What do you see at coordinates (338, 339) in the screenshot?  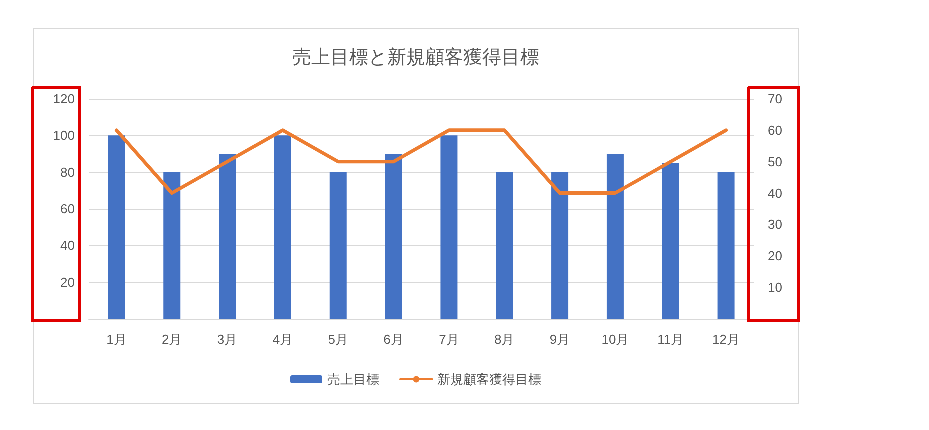 I see `x-tick-label: 5月` at bounding box center [338, 339].